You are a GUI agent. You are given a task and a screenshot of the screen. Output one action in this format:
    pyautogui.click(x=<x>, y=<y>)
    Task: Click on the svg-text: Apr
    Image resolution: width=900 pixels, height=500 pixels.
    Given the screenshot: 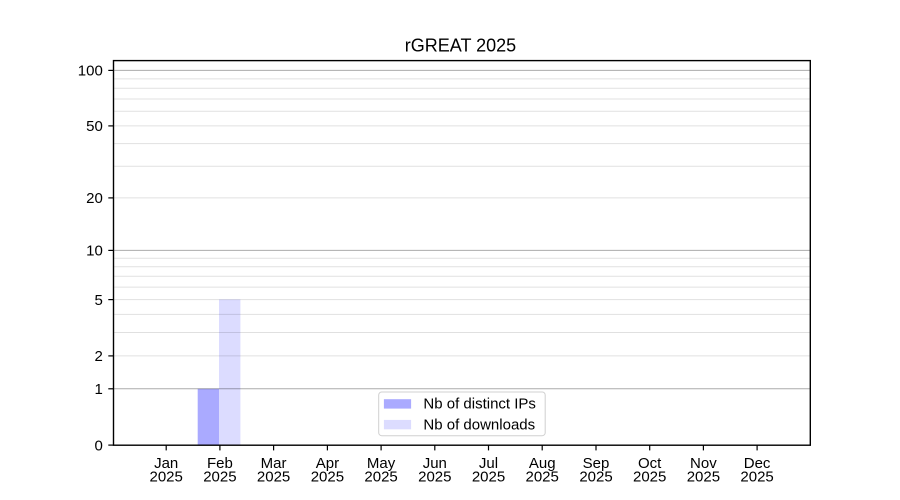 What is the action you would take?
    pyautogui.click(x=327, y=463)
    